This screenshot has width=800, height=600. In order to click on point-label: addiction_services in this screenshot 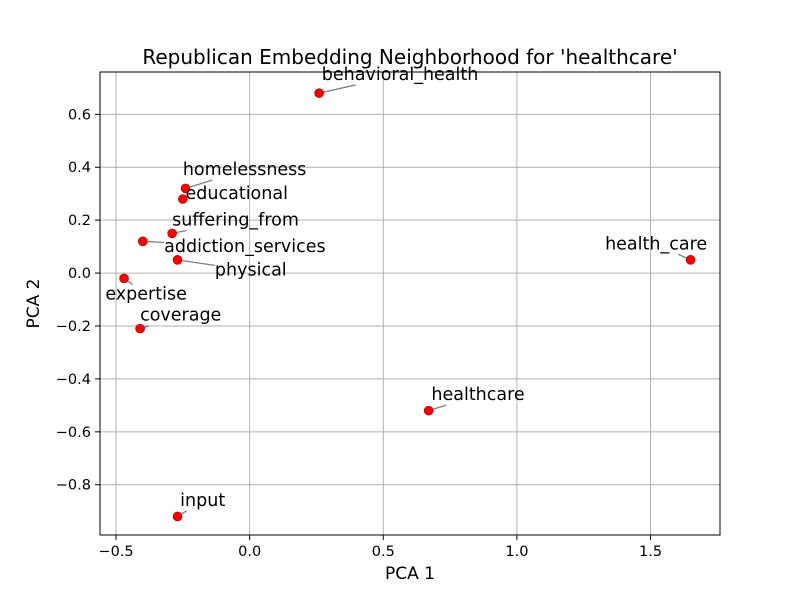, I will do `click(245, 247)`.